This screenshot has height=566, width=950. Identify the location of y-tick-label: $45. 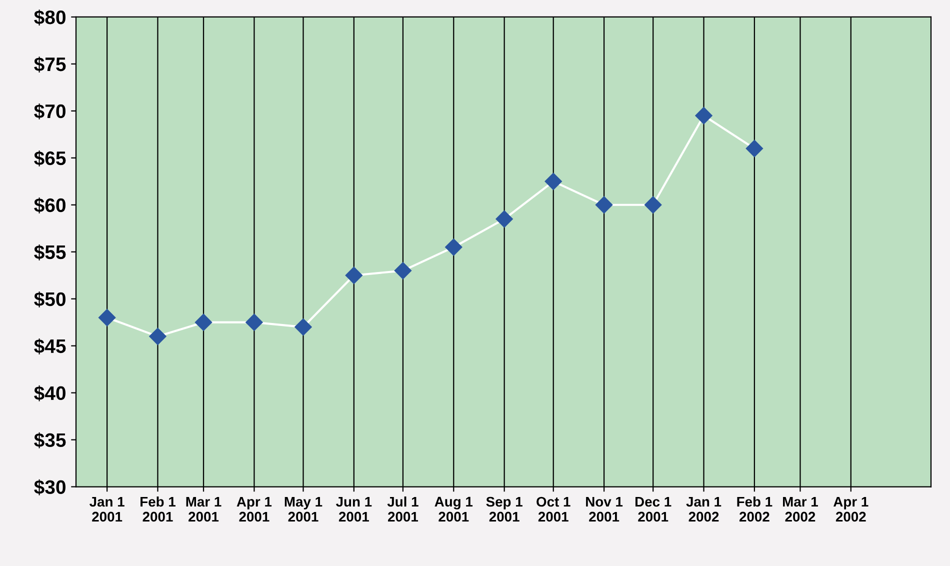
(50, 346).